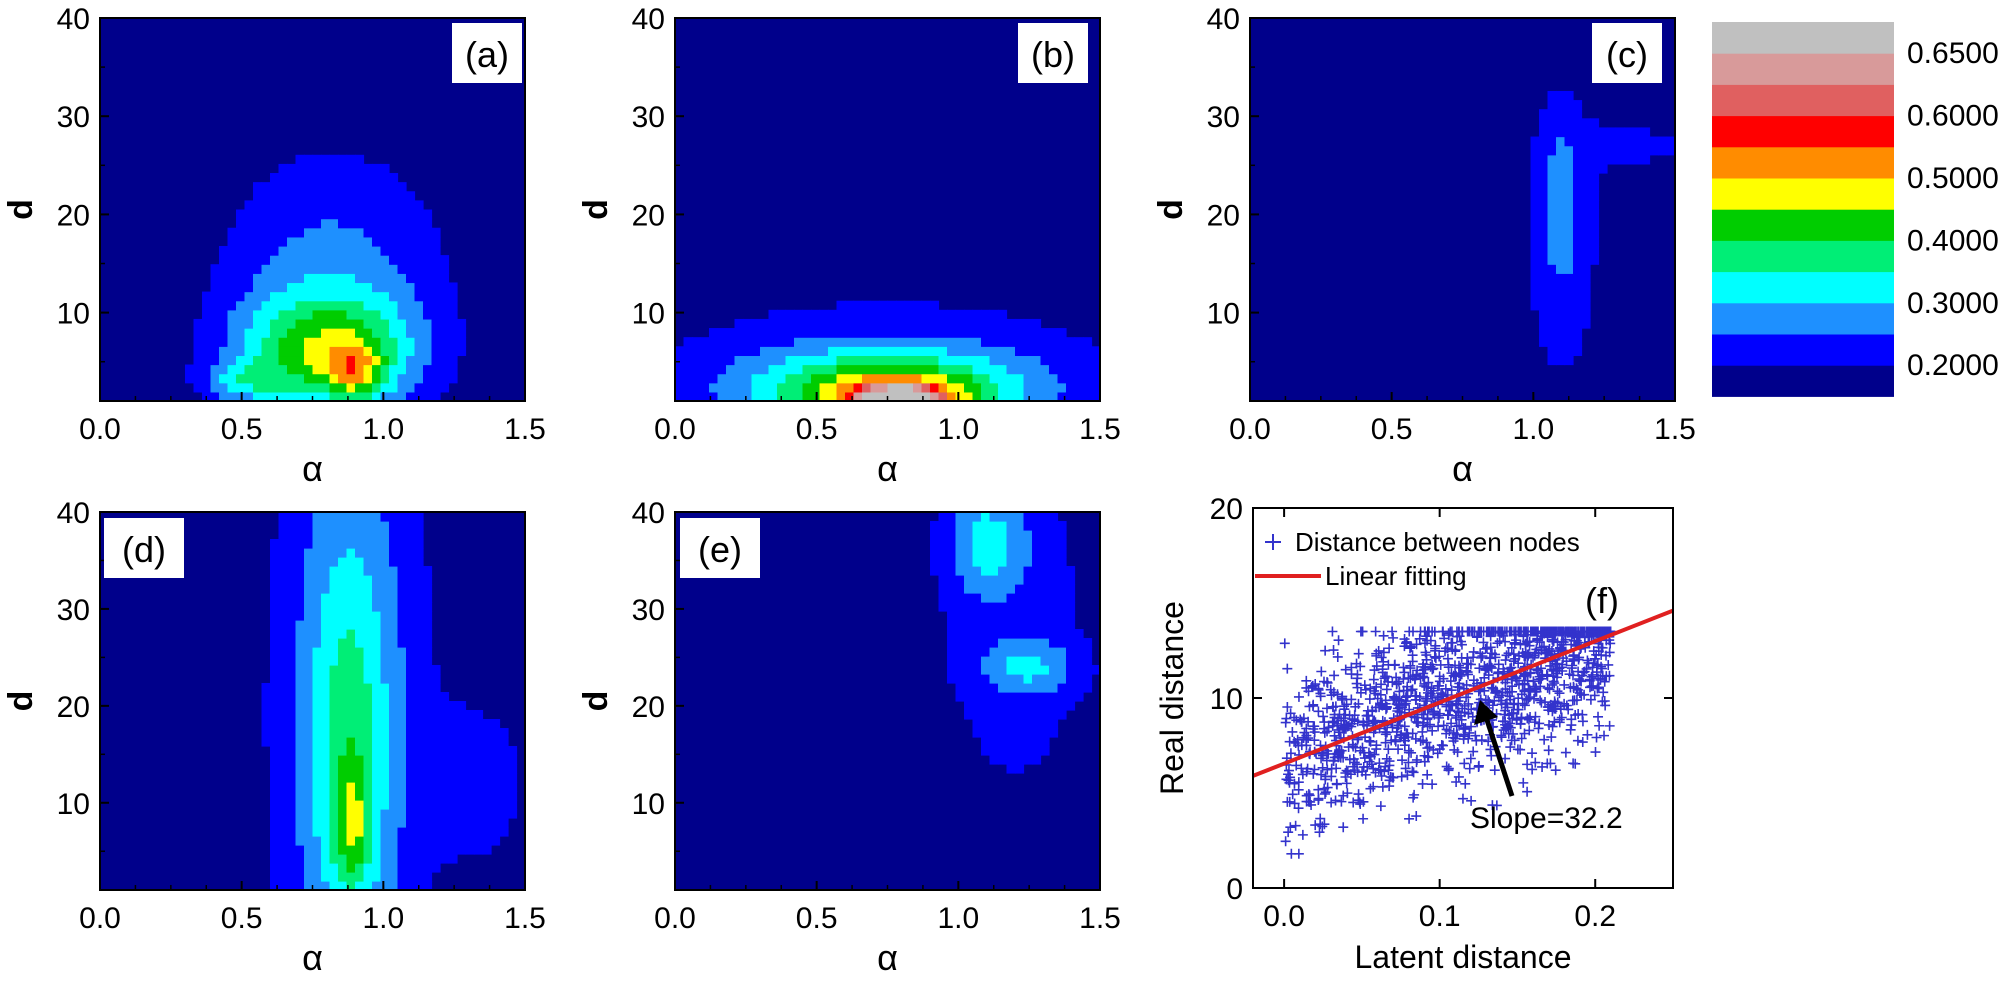 The image size is (2016, 983). What do you see at coordinates (1171, 209) in the screenshot?
I see `y-axis-label: d` at bounding box center [1171, 209].